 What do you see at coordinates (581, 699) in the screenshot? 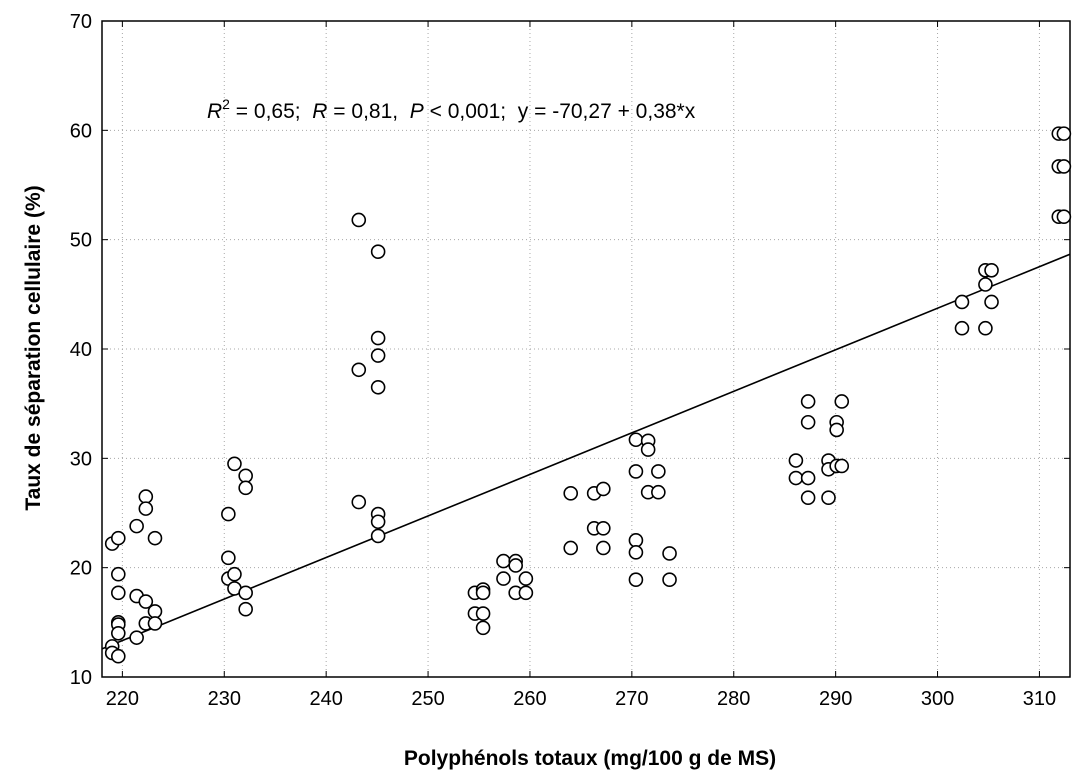
I see `x-axis-tick-labels: 220 230 240 250 260 270 280 290 300 310` at bounding box center [581, 699].